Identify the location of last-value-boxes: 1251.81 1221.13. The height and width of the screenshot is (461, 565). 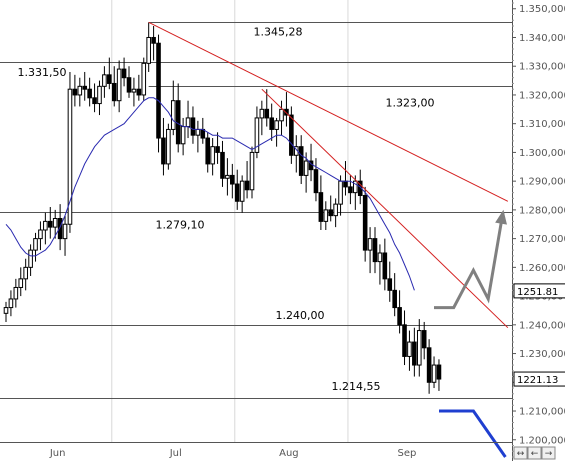
(539, 335).